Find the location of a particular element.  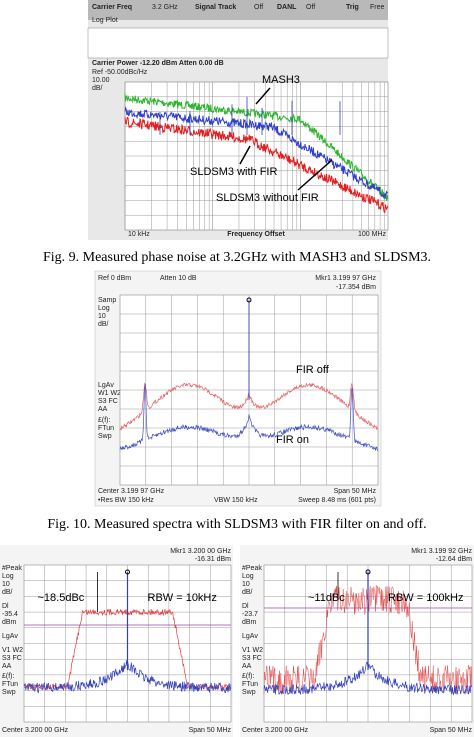

annotation: ~11dBc is located at coordinates (326, 598).